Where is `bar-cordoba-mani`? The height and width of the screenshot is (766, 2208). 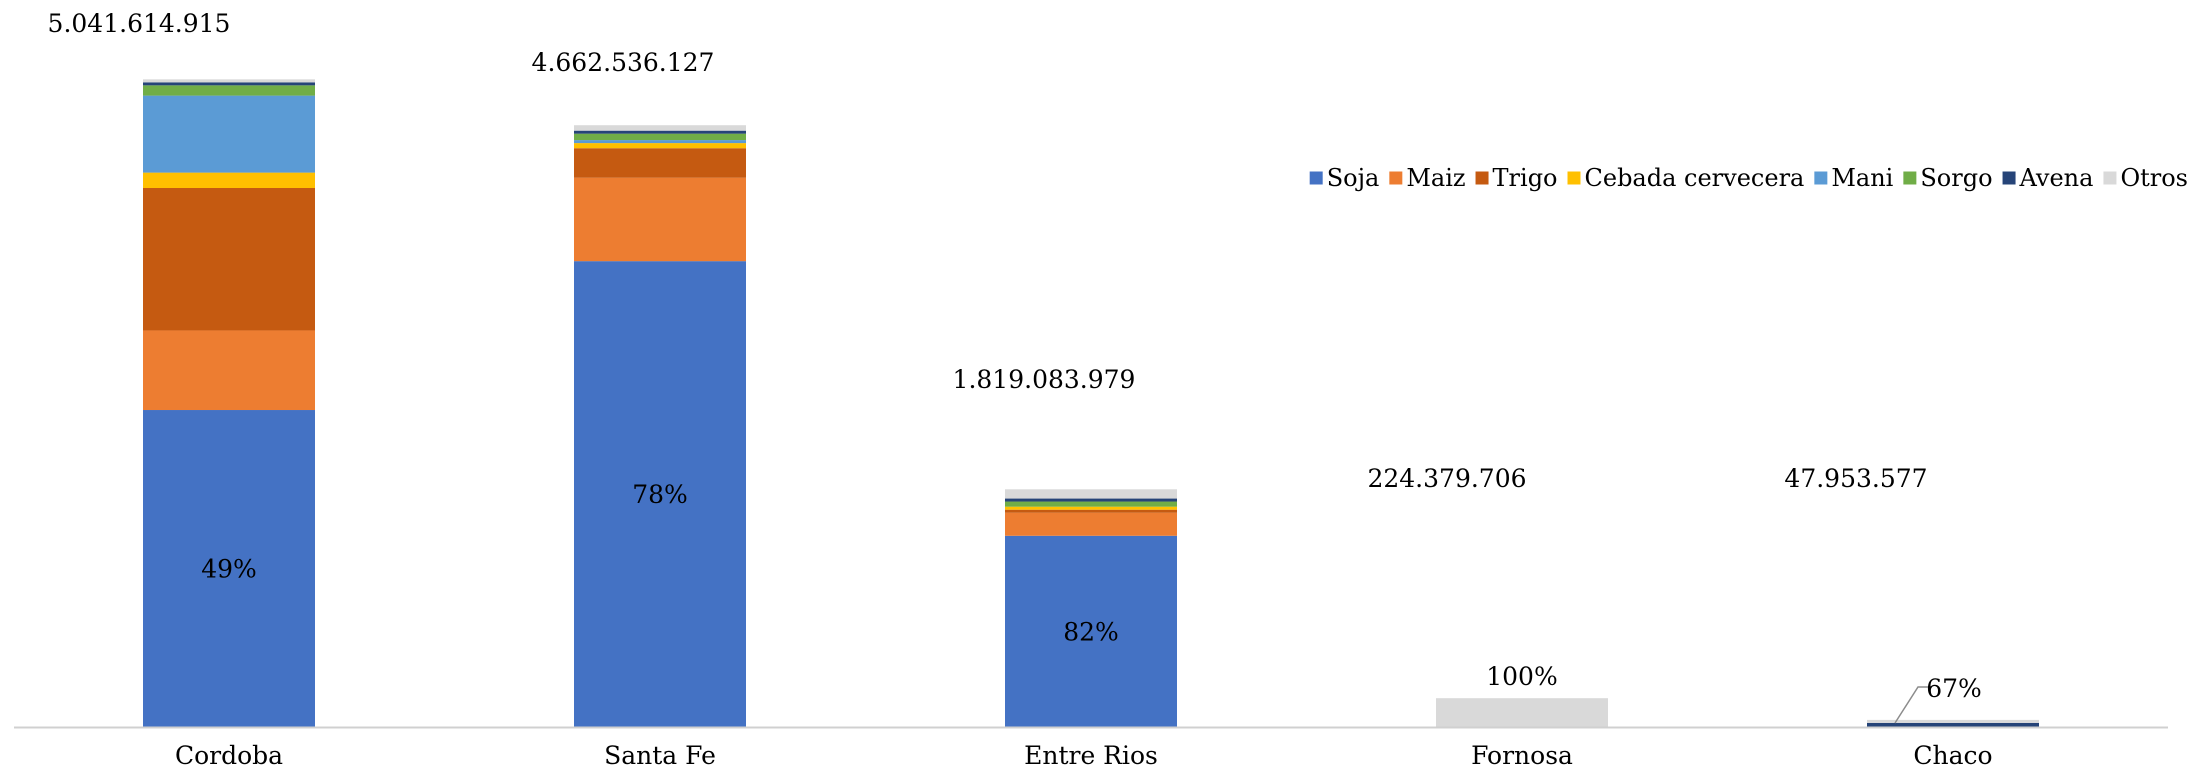 bar-cordoba-mani is located at coordinates (229, 134).